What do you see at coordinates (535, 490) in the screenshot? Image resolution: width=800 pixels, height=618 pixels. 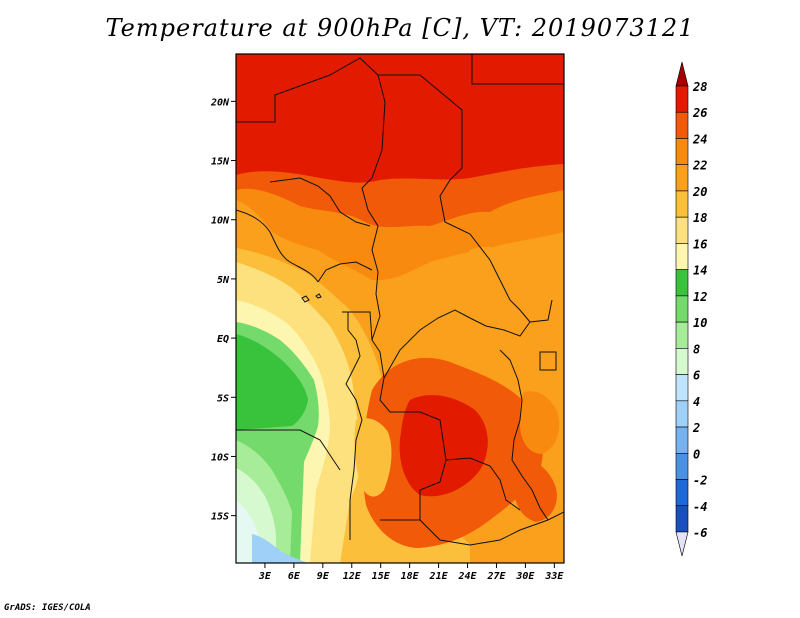 I see `south-east-hot` at bounding box center [535, 490].